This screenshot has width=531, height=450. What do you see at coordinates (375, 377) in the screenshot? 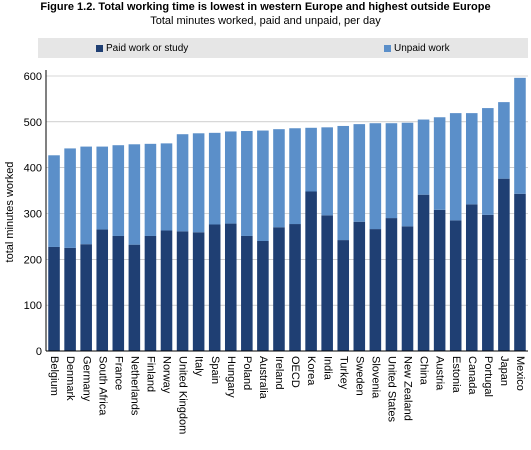
I see `x-tick-label: Slovenia` at bounding box center [375, 377].